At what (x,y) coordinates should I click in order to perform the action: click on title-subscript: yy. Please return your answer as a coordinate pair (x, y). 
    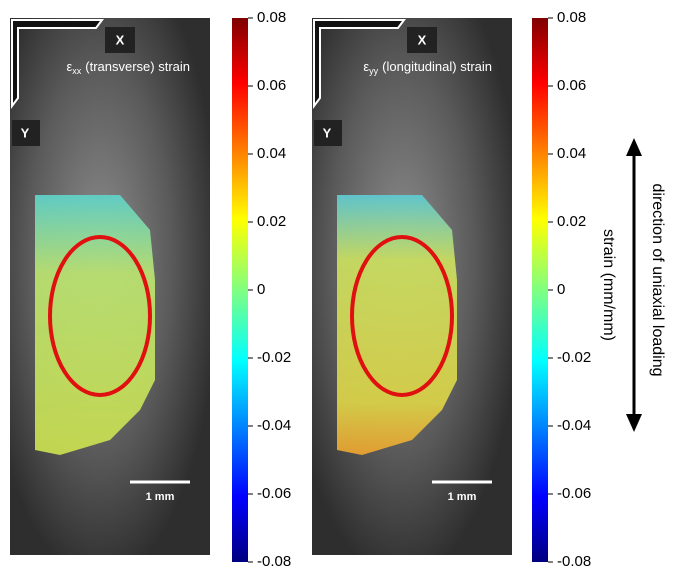
    Looking at the image, I should click on (374, 71).